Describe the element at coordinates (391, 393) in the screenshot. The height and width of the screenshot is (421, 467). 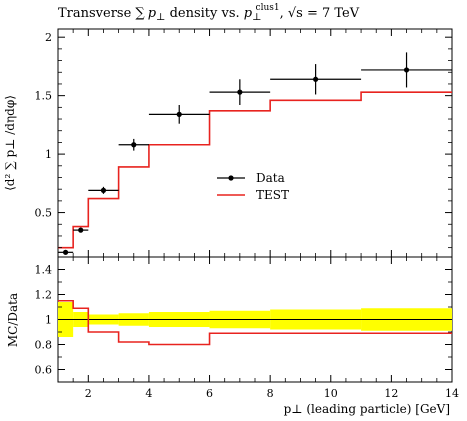
I see `x-tick-label: 12` at that location.